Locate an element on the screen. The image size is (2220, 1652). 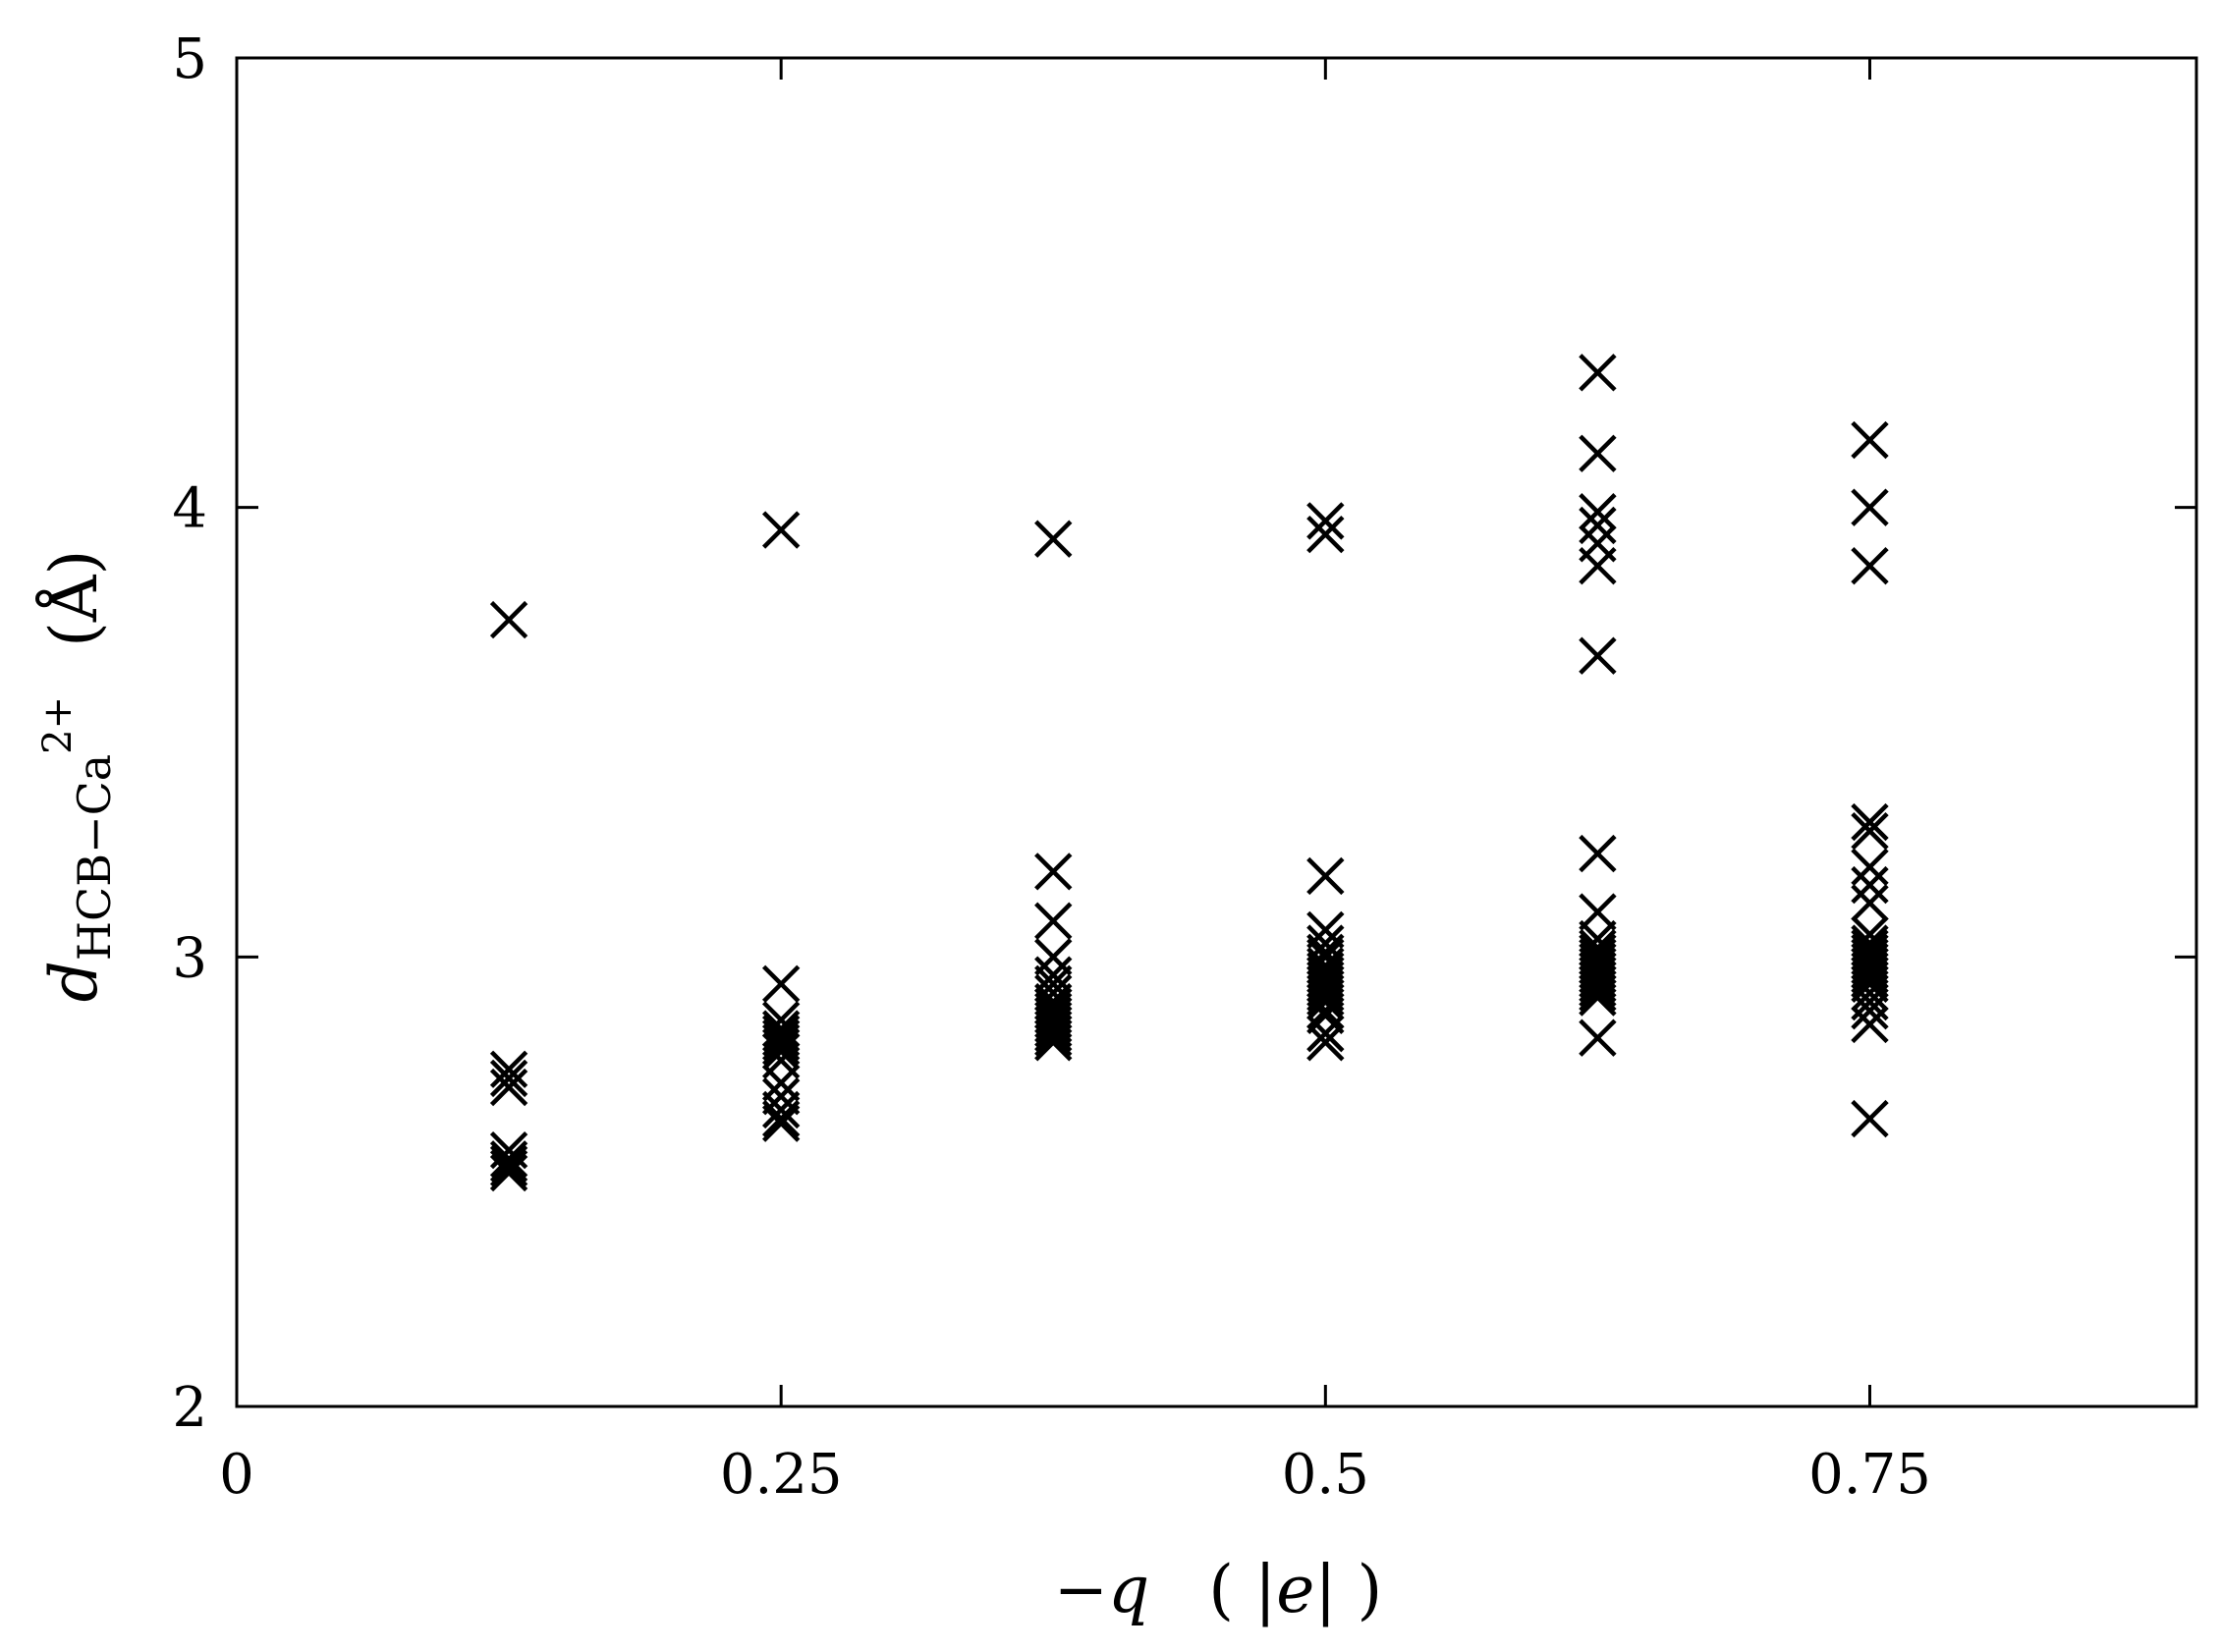
x-axis-label: −q ( |e| ) is located at coordinates (1218, 1589).